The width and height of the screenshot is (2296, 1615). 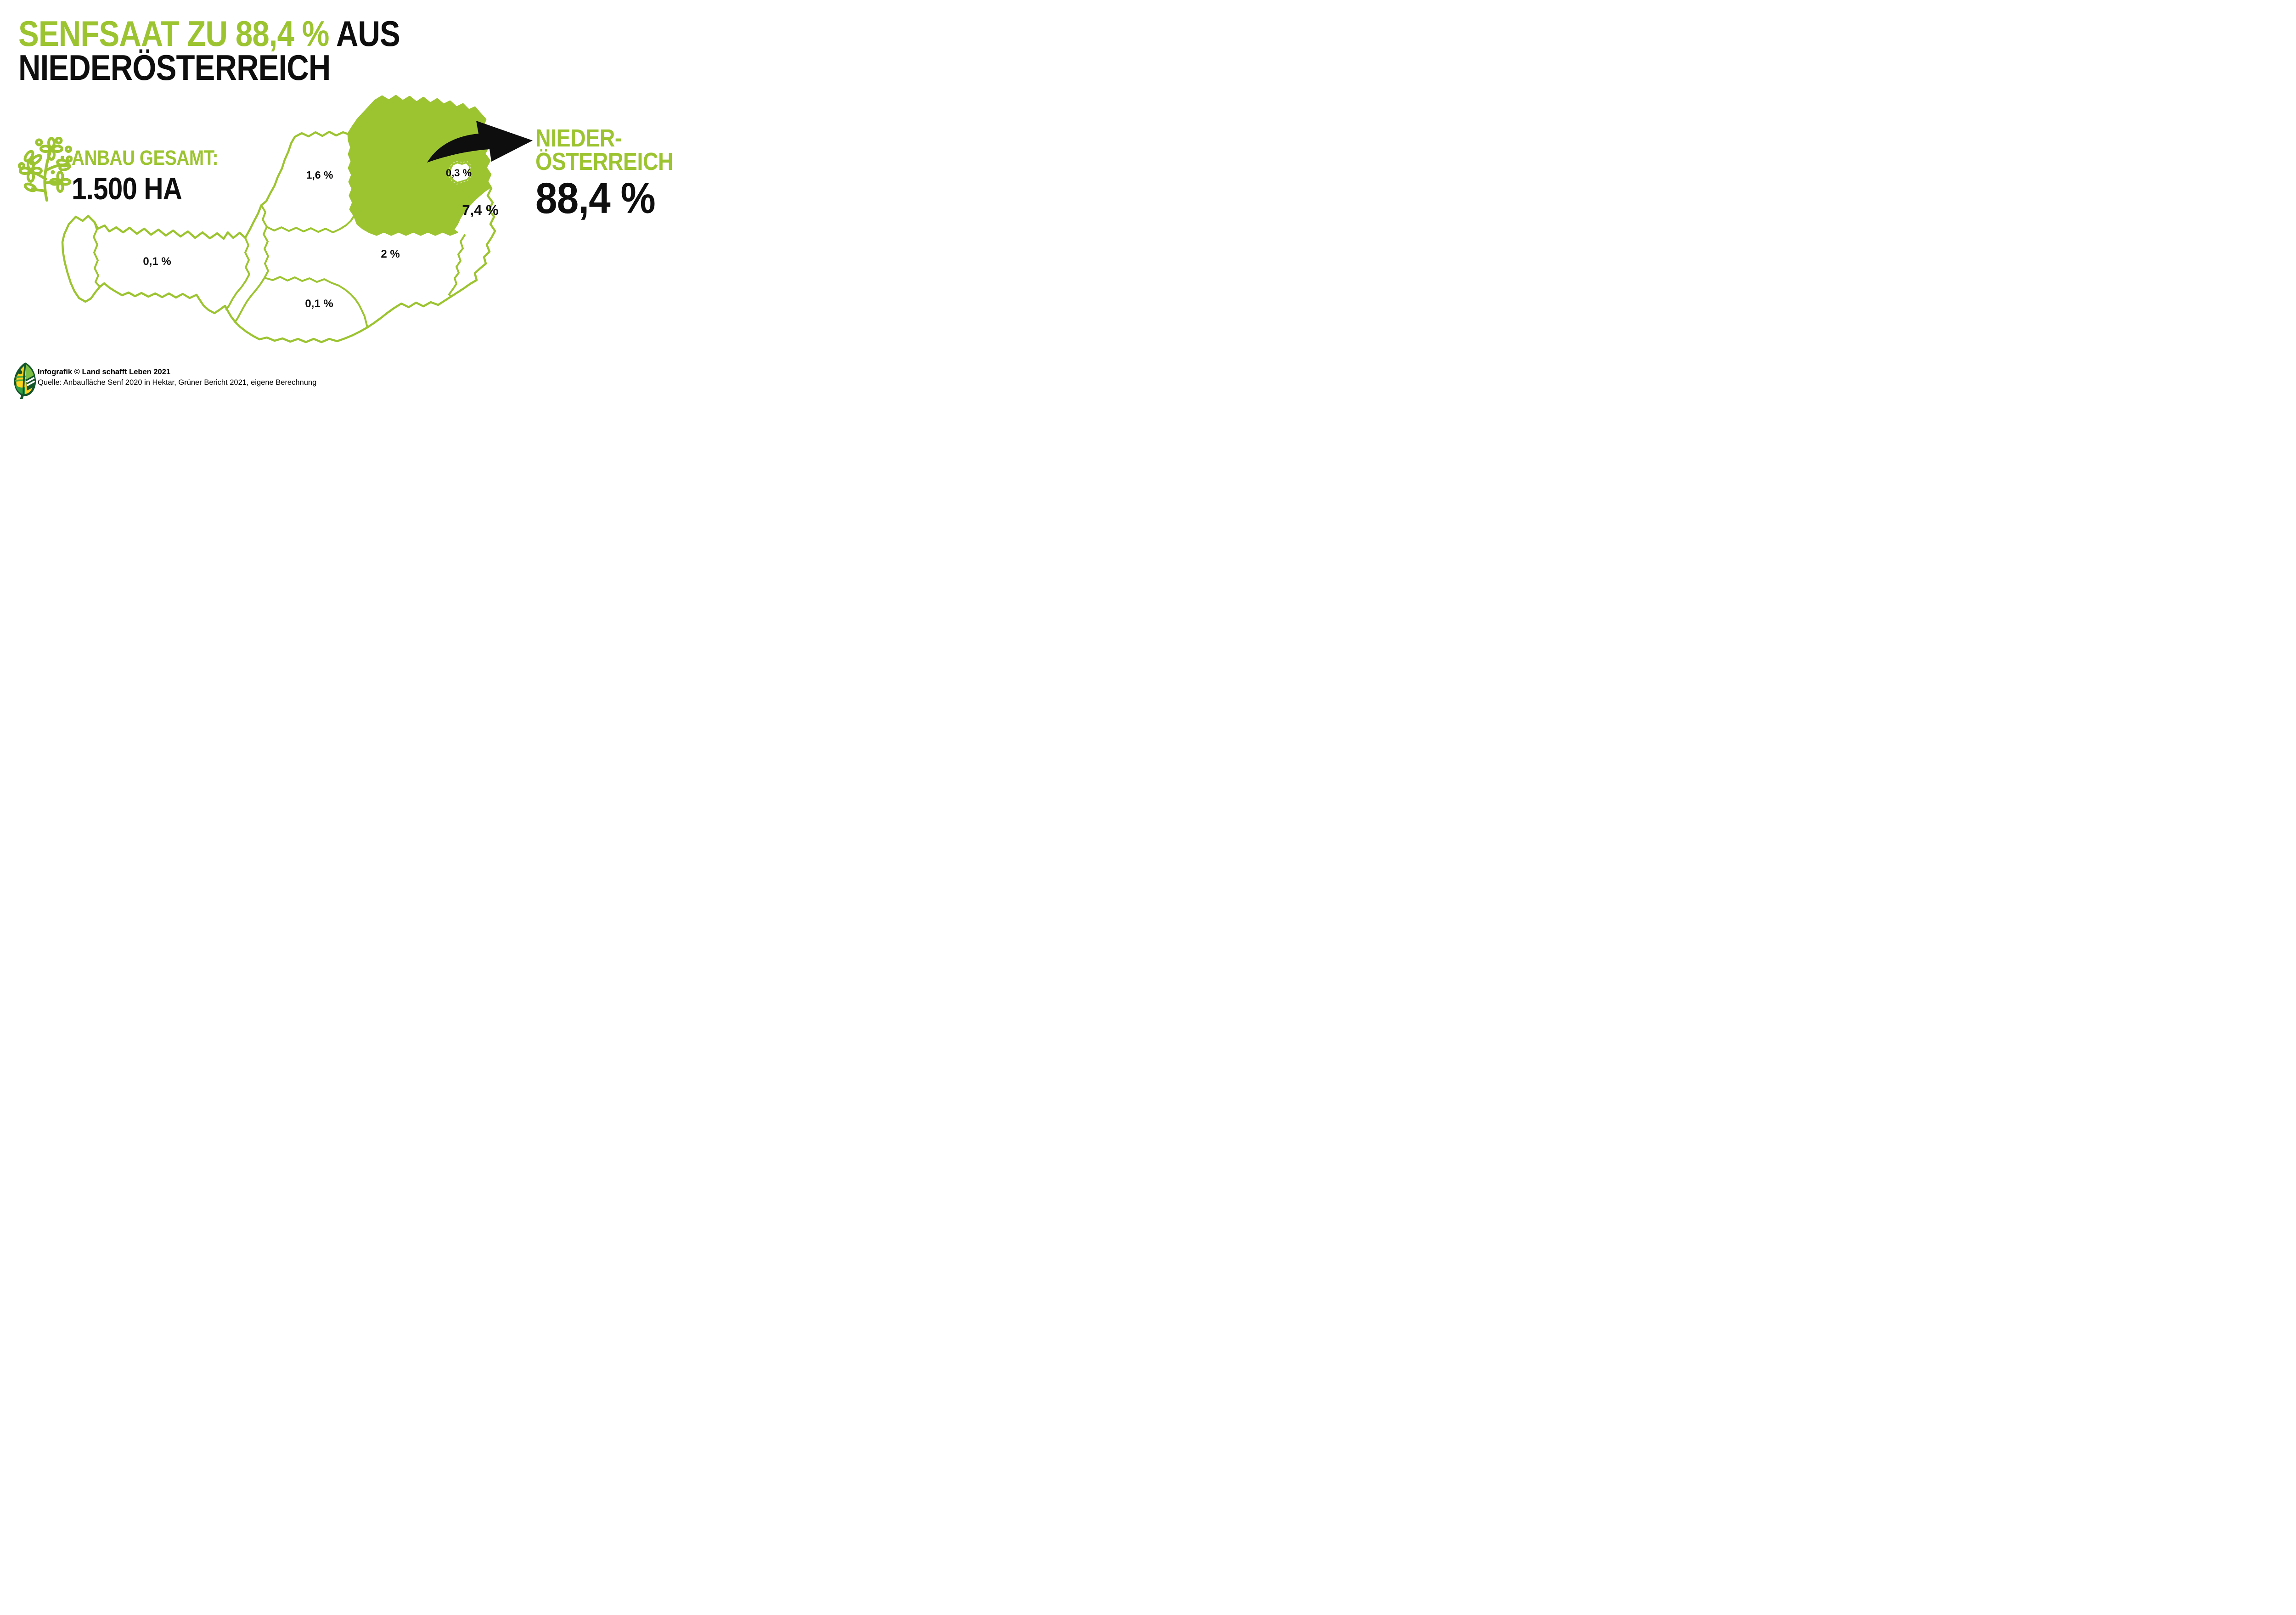 I want to click on state-border-kaernten-north, so click(x=316, y=302).